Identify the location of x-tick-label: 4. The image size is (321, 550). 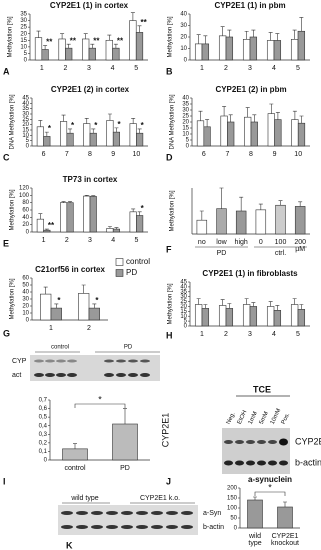
(113, 240).